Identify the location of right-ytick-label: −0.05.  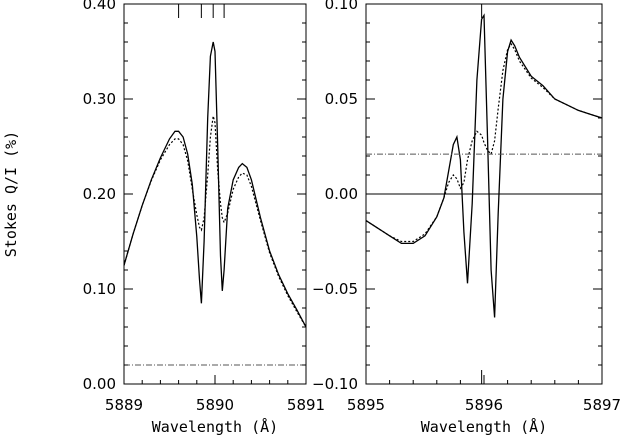
(335, 289).